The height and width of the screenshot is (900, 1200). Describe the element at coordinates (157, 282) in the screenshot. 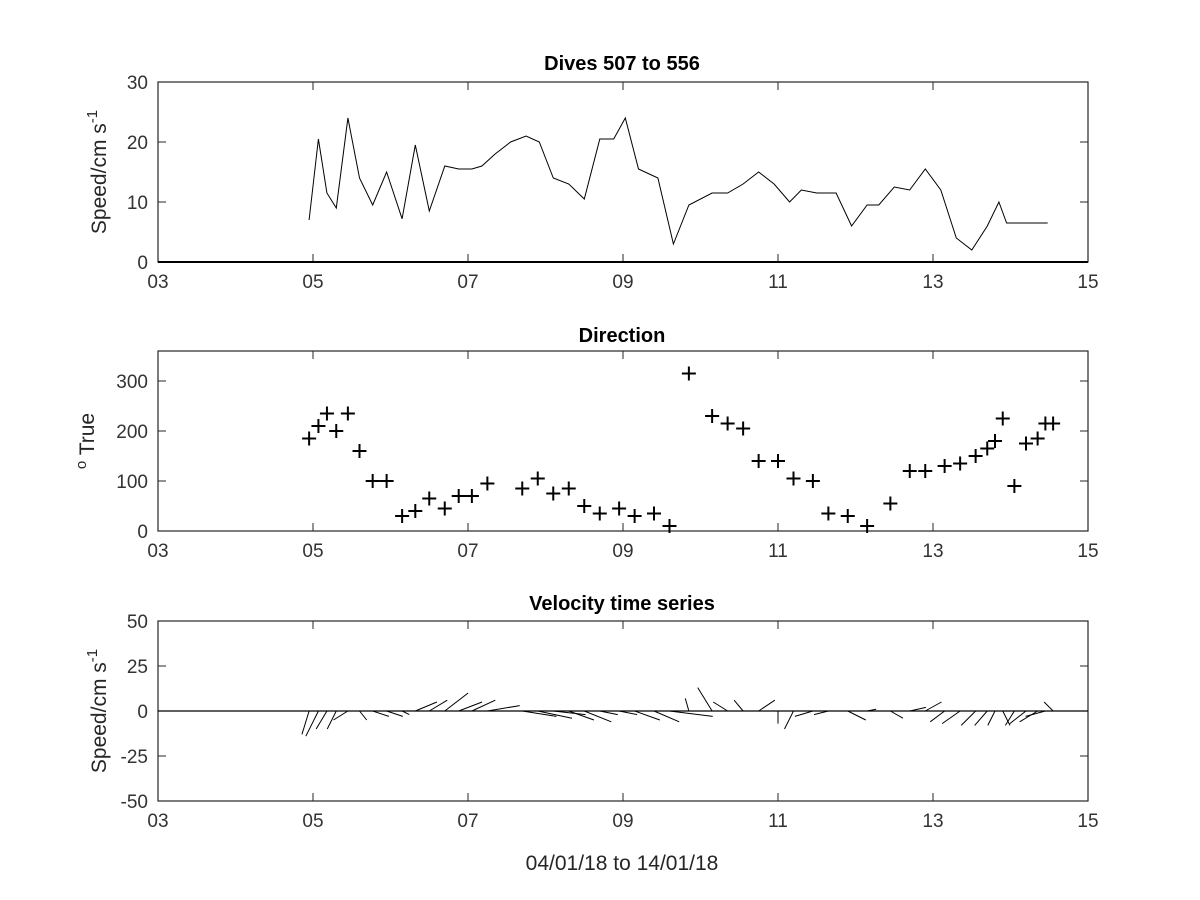

I see `speed-x-tick-label: 03` at that location.